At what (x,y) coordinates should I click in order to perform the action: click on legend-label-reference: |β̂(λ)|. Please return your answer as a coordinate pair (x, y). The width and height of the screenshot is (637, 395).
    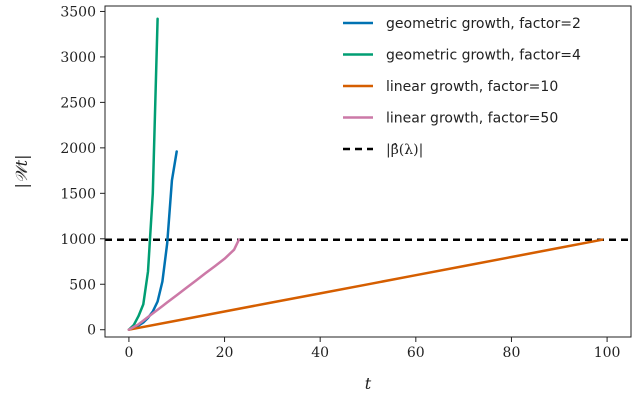
    Looking at the image, I should click on (404, 150).